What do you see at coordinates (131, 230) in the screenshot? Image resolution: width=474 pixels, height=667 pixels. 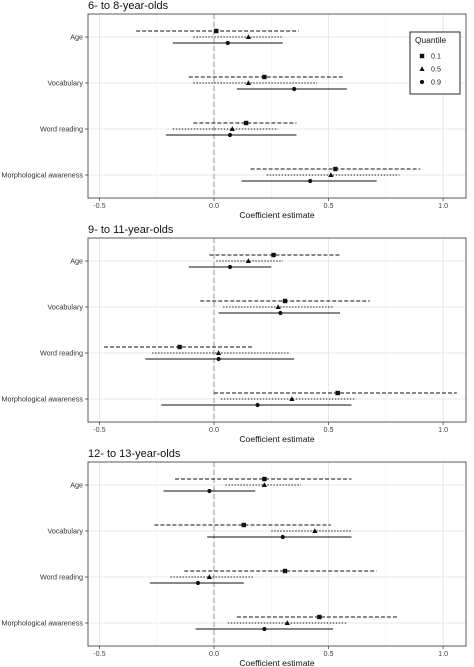 I see `panel-title: 9- to 11-year-olds` at bounding box center [131, 230].